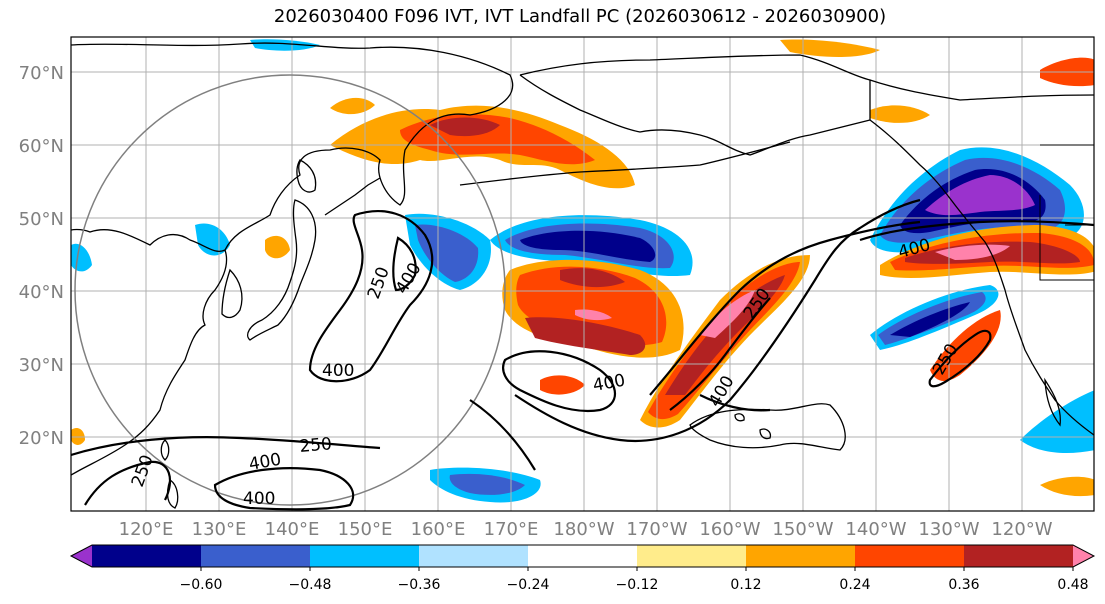  I want to click on colorbar-tick-label: −0.36, so click(419, 585).